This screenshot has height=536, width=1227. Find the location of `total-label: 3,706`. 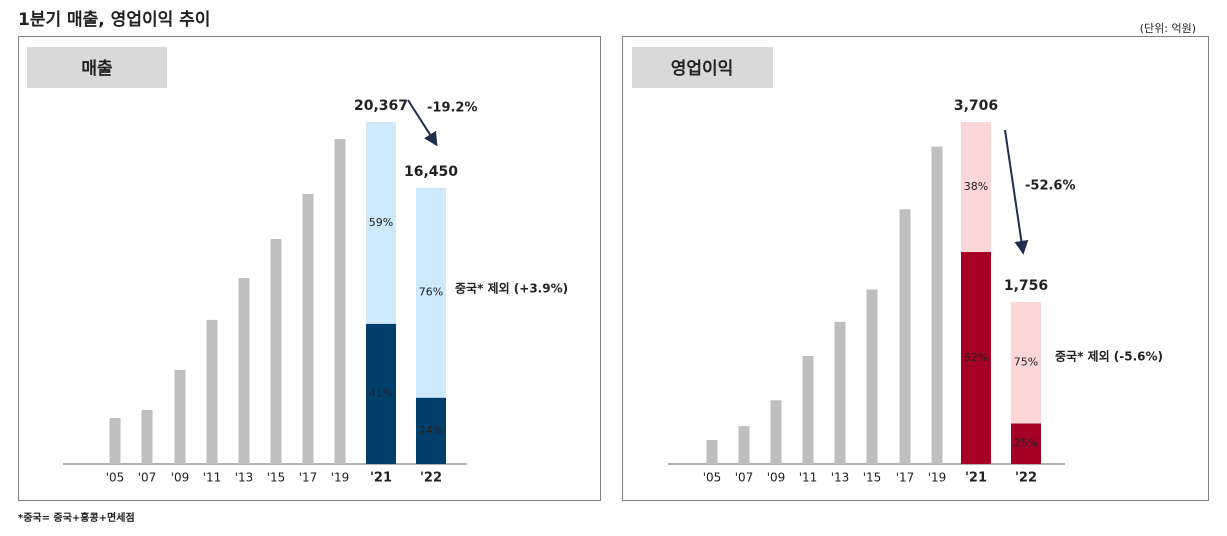

total-label: 3,706 is located at coordinates (976, 106).